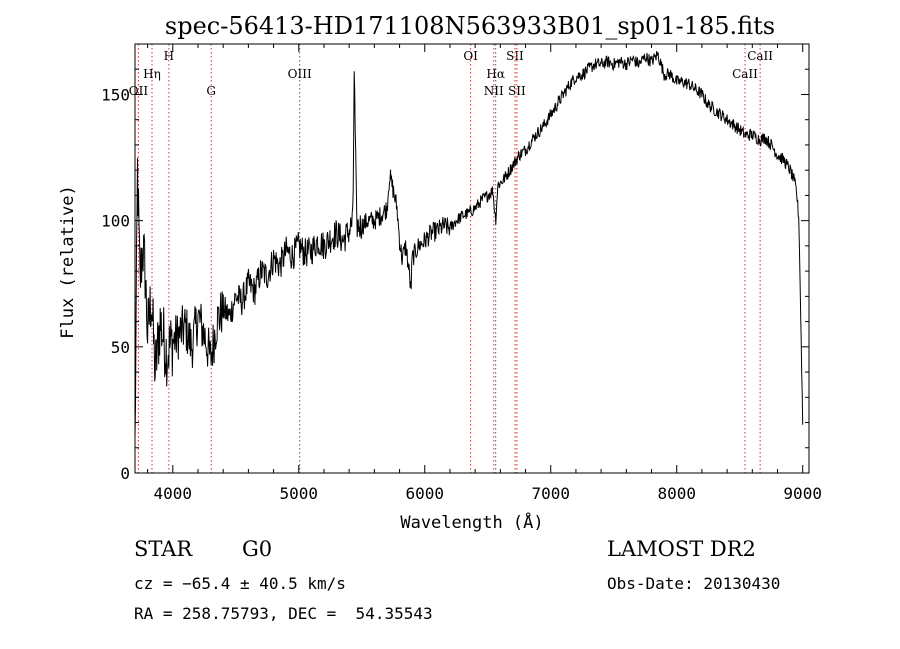 This screenshot has width=900, height=649. What do you see at coordinates (424, 493) in the screenshot?
I see `x-tick-label: 6000` at bounding box center [424, 493].